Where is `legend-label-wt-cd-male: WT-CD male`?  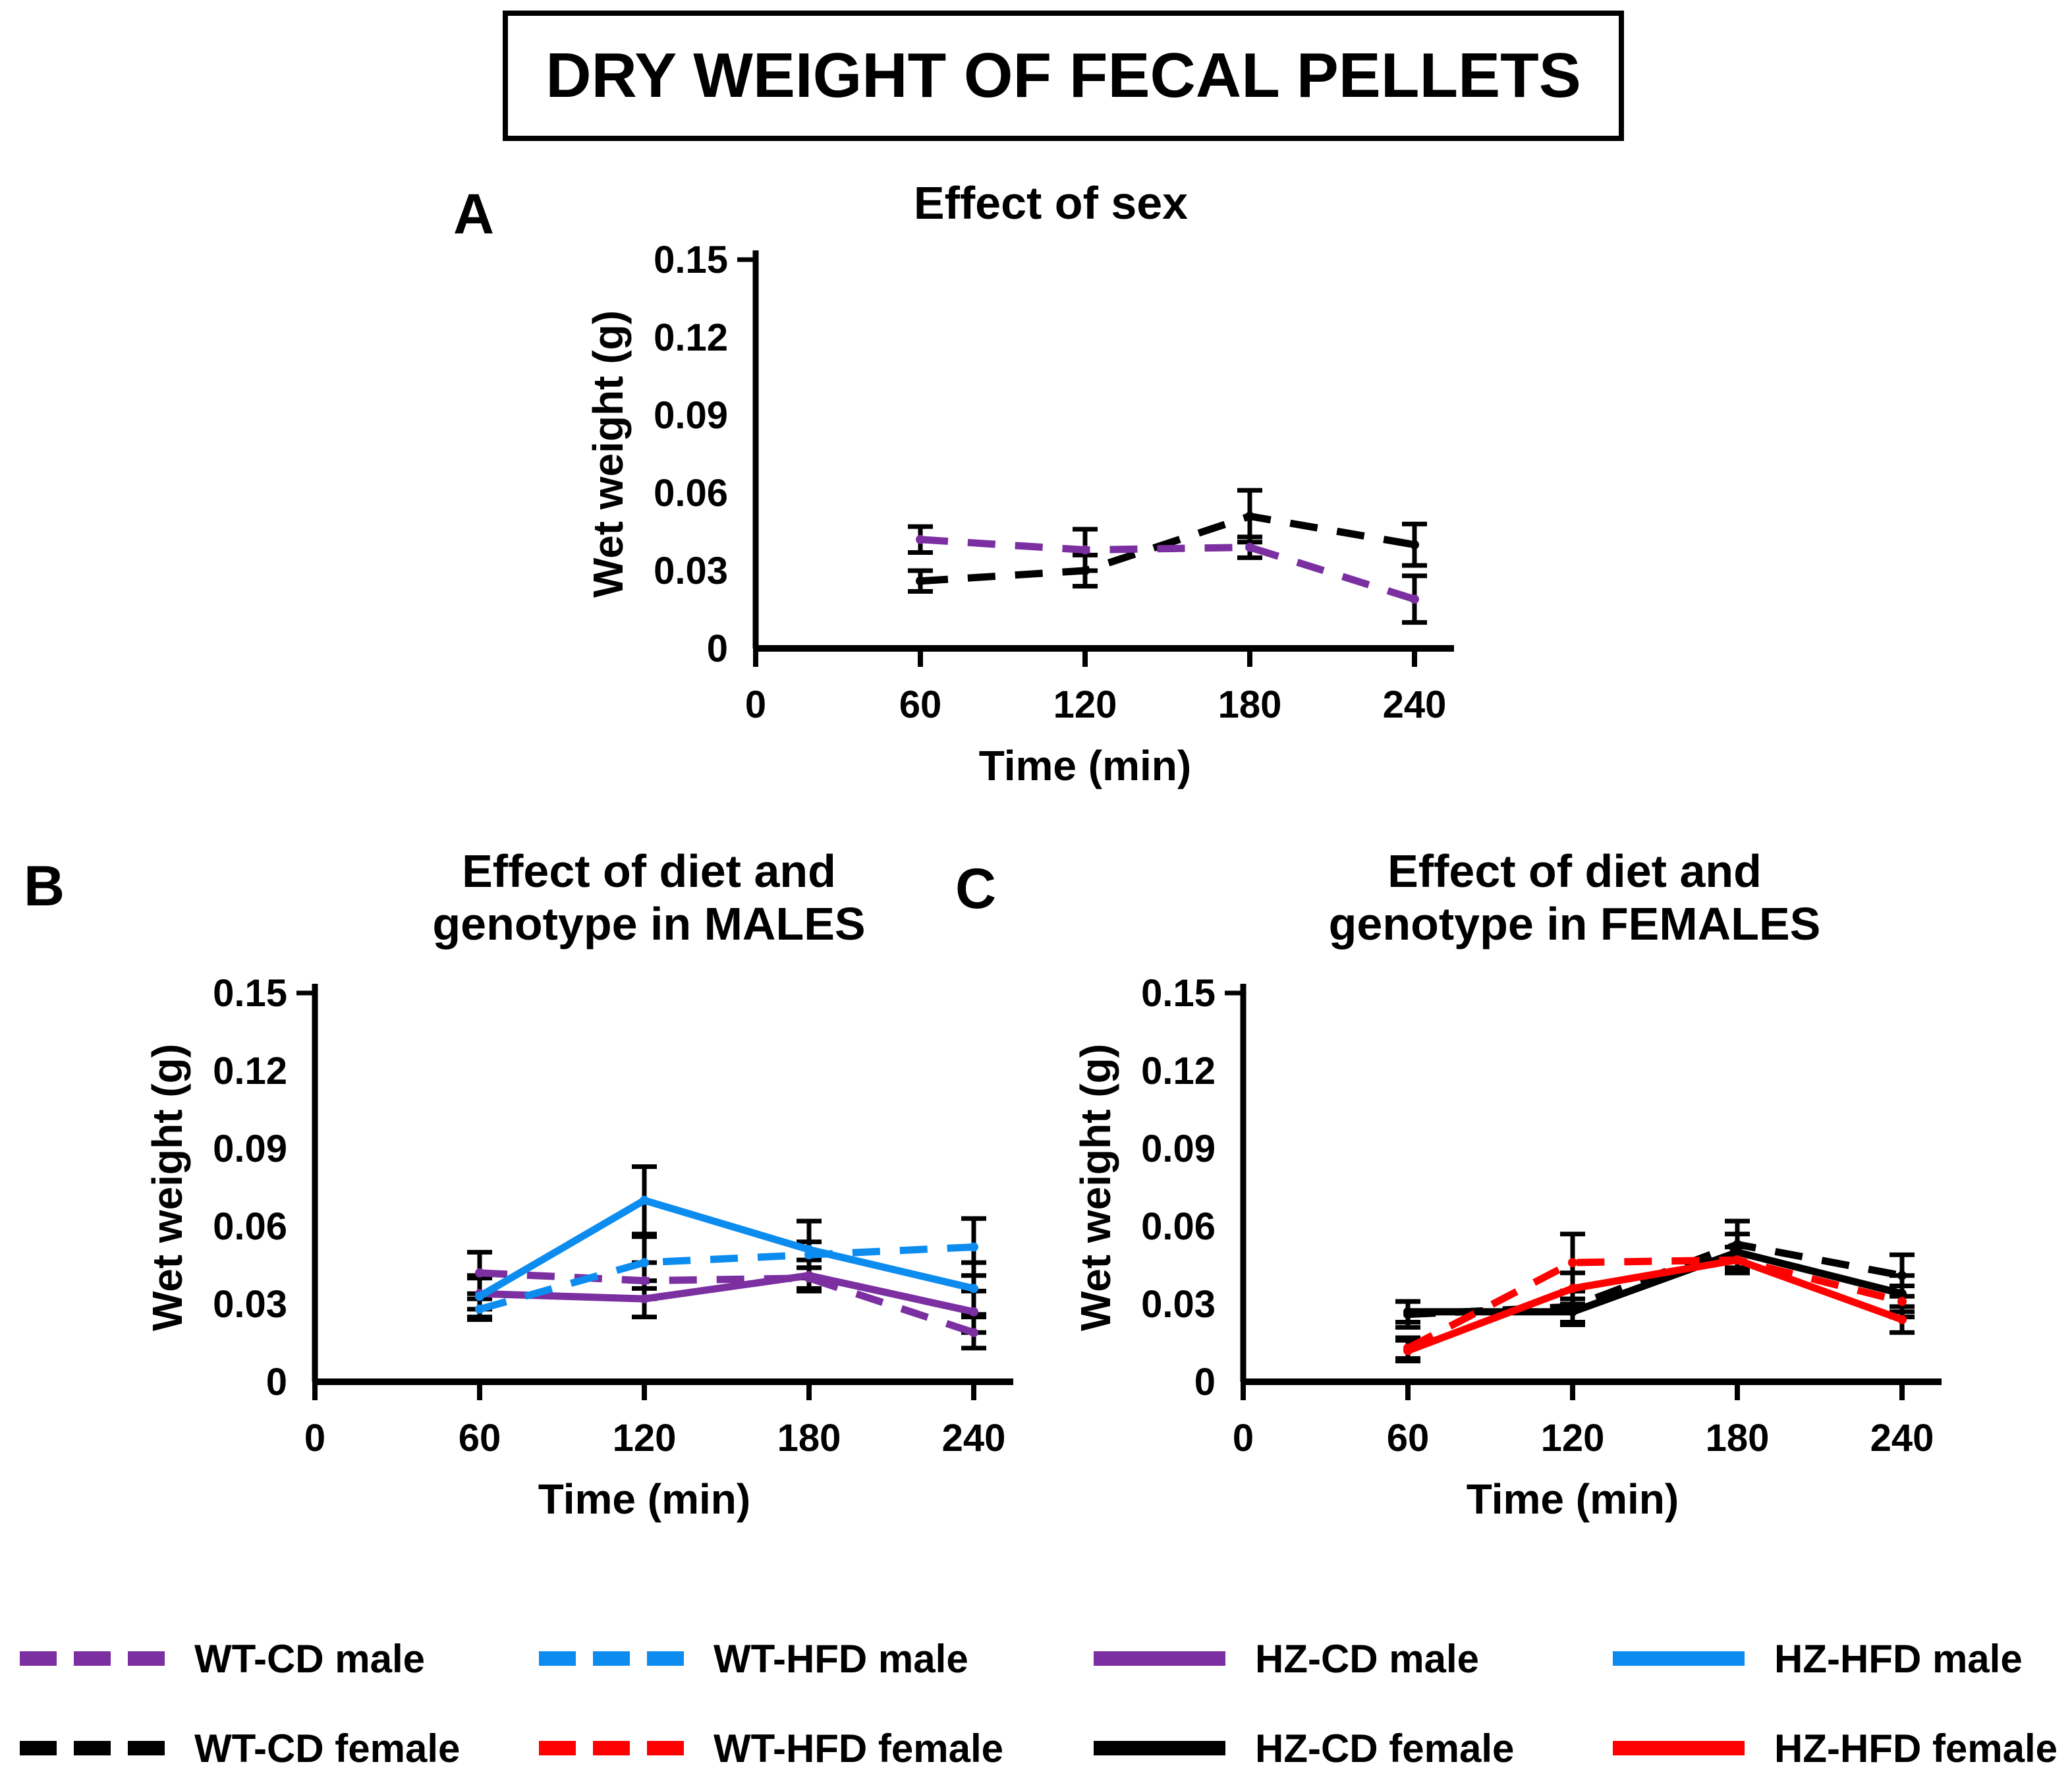
legend-label-wt-cd-male: WT-CD male is located at coordinates (310, 1658).